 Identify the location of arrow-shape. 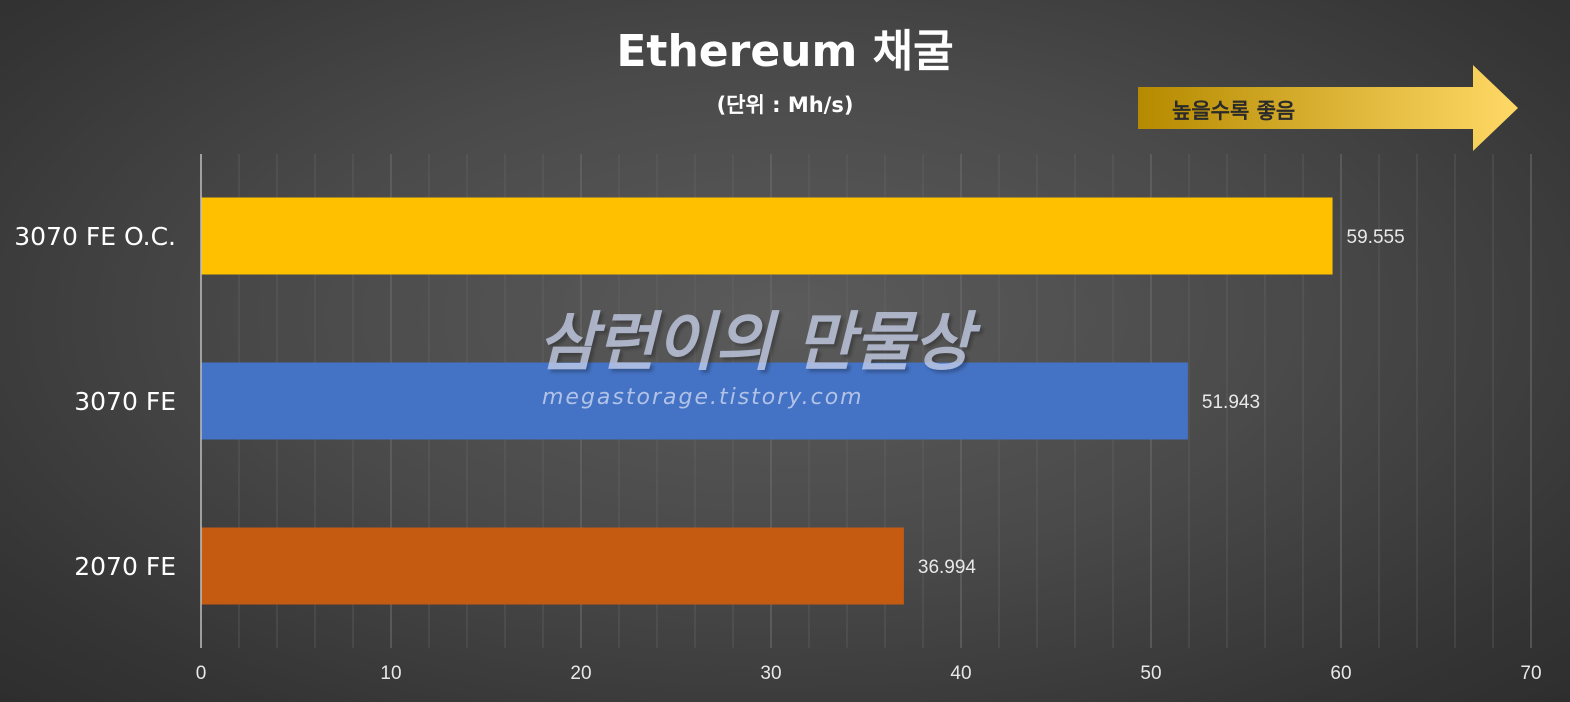
(1328, 108).